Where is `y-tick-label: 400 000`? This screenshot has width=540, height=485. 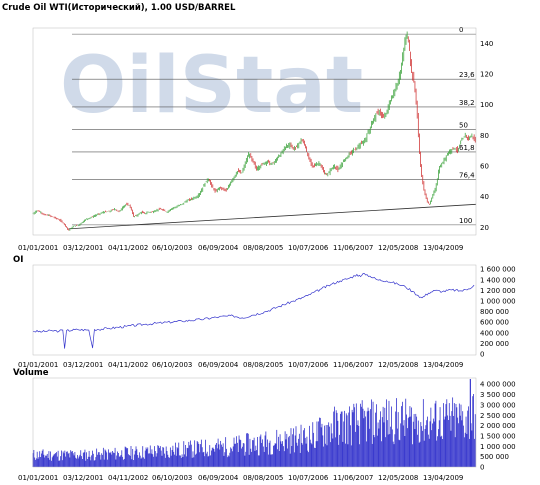
y-tick-label: 400 000 is located at coordinates (494, 333).